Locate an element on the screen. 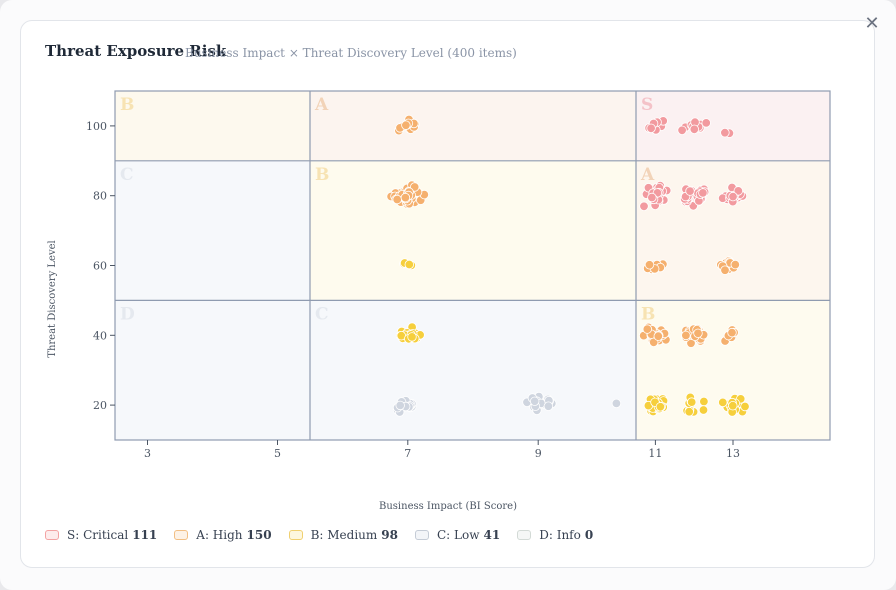 The height and width of the screenshot is (590, 896). legend-item-critical: S: Critical 111 is located at coordinates (101, 535).